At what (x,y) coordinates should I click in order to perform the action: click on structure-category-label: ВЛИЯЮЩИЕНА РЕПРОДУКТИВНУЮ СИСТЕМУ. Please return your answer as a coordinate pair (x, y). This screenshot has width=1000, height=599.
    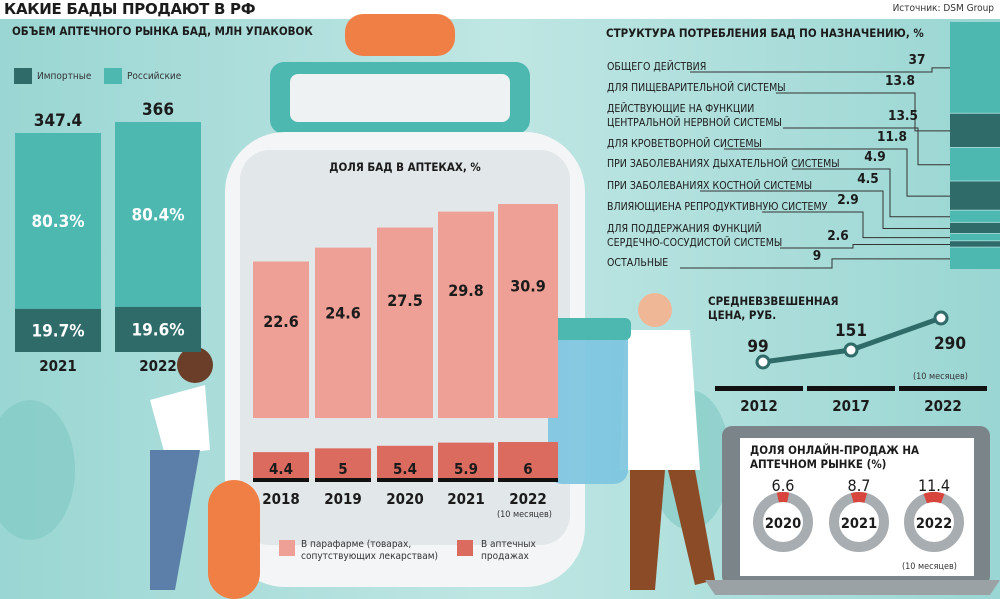
    Looking at the image, I should click on (717, 207).